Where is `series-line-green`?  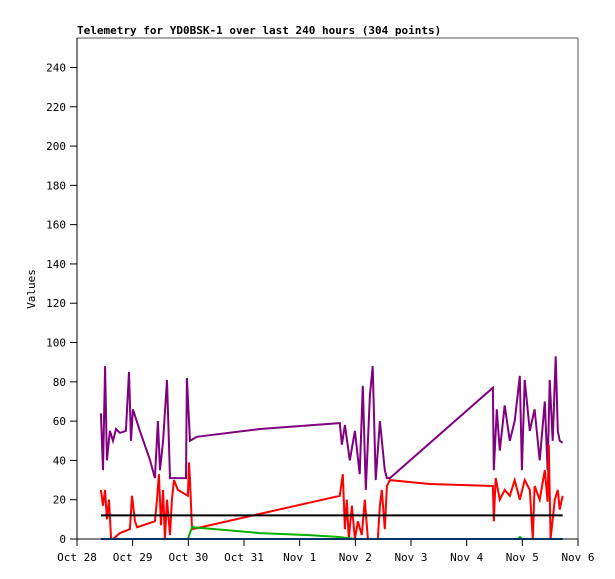
series-line-green is located at coordinates (331, 533).